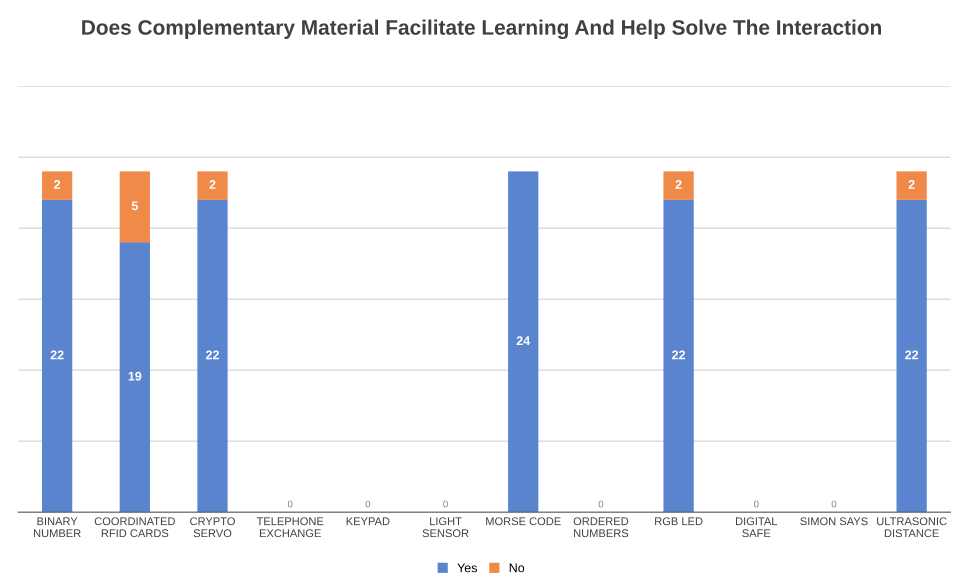  Describe the element at coordinates (134, 527) in the screenshot. I see `x-tick-label: COORDINATED RFID CARDS` at that location.